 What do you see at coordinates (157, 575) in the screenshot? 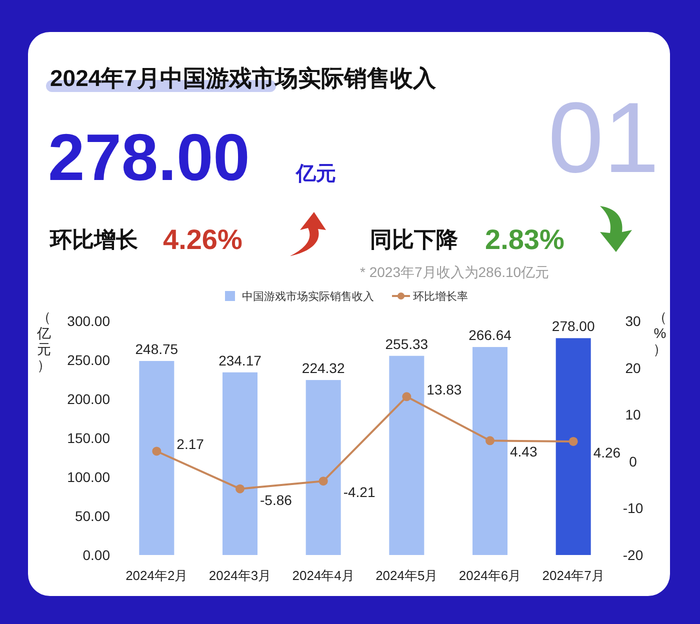
I see `x-tick-label: 2024年2月` at bounding box center [157, 575].